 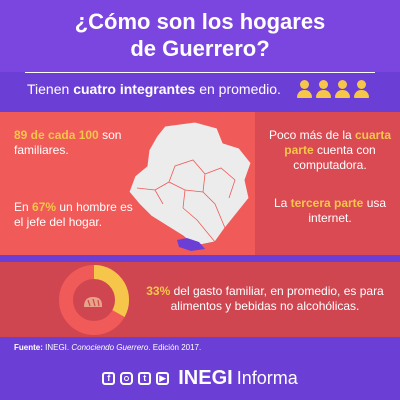 What do you see at coordinates (333, 89) in the screenshot?
I see `people-icons` at bounding box center [333, 89].